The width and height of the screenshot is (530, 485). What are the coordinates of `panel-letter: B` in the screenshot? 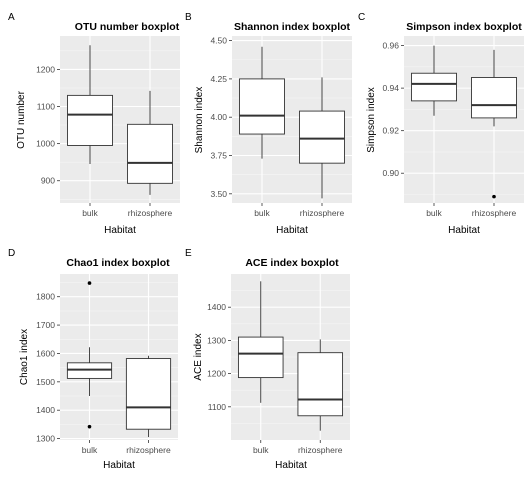 It's located at (188, 17).